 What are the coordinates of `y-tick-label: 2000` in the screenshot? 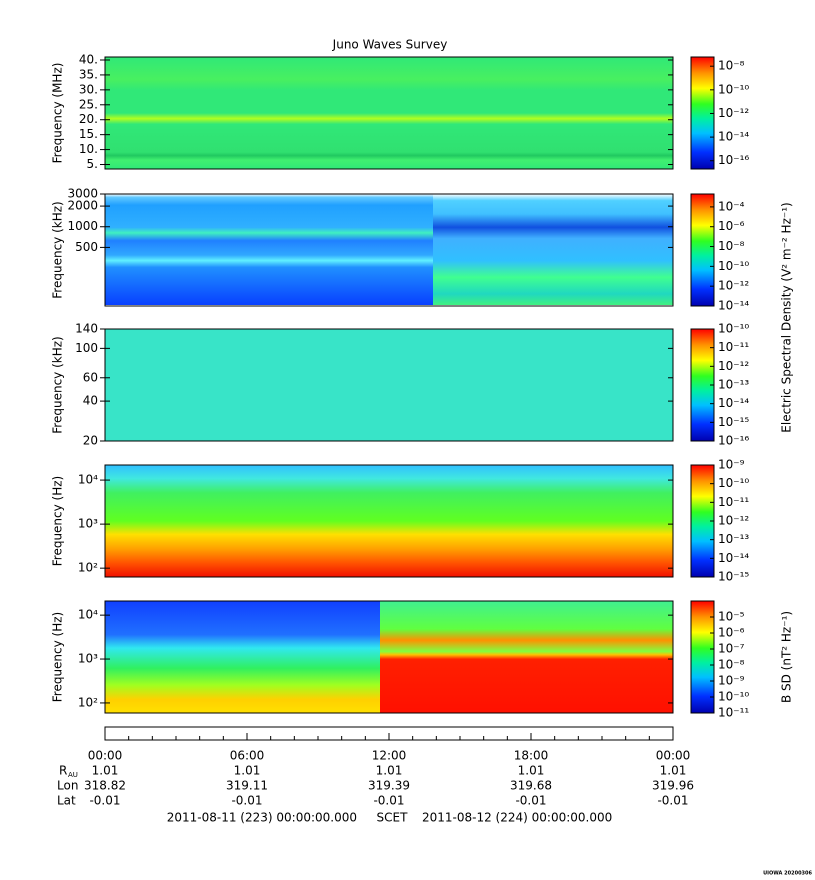 It's located at (82, 206).